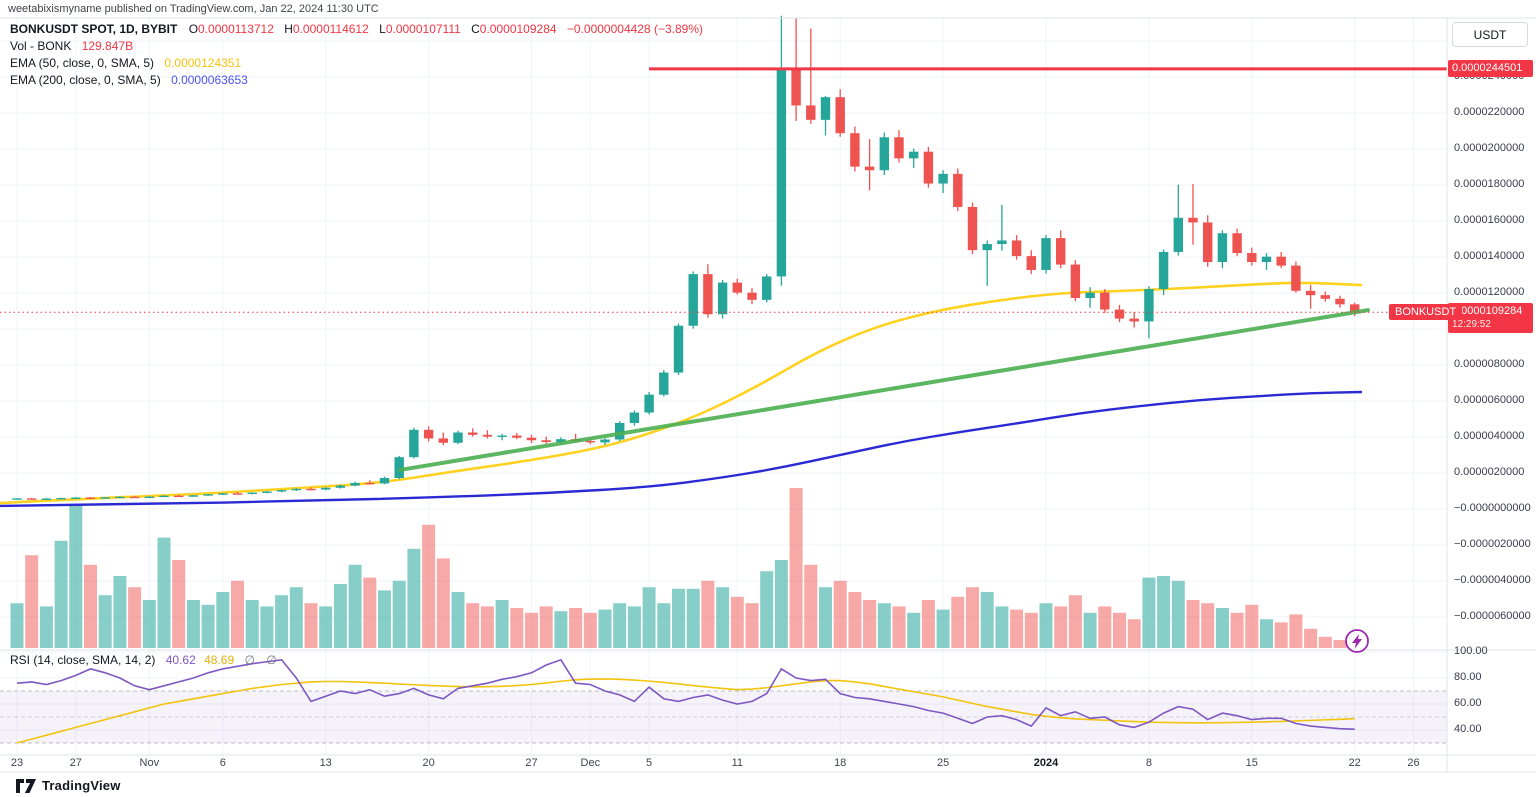 The image size is (1536, 797). What do you see at coordinates (356, 80) in the screenshot?
I see `legend-ema200-row: EMA (200, close, 0, SMA, 5) 0.0000063653` at bounding box center [356, 80].